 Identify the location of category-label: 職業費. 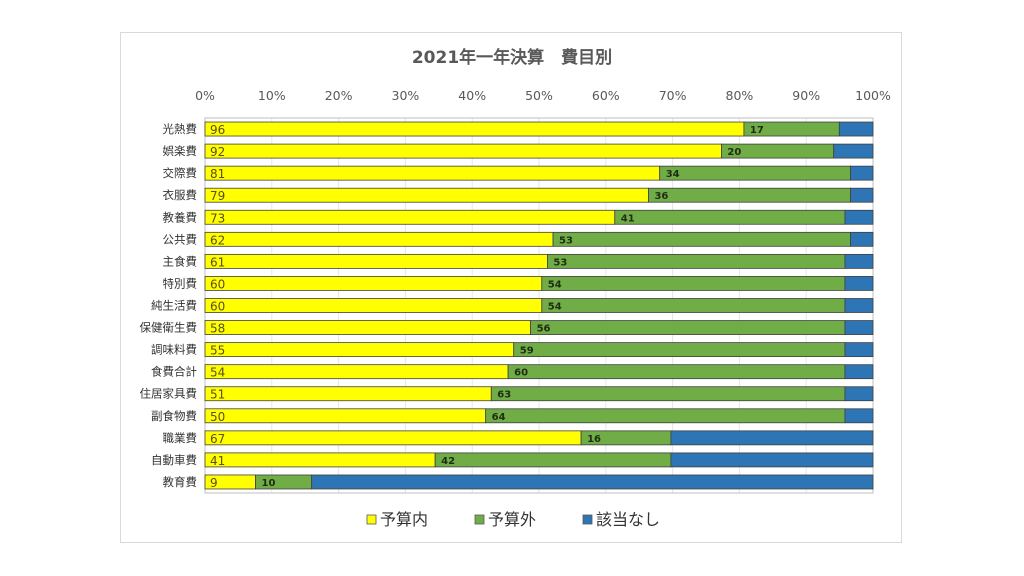
(180, 438).